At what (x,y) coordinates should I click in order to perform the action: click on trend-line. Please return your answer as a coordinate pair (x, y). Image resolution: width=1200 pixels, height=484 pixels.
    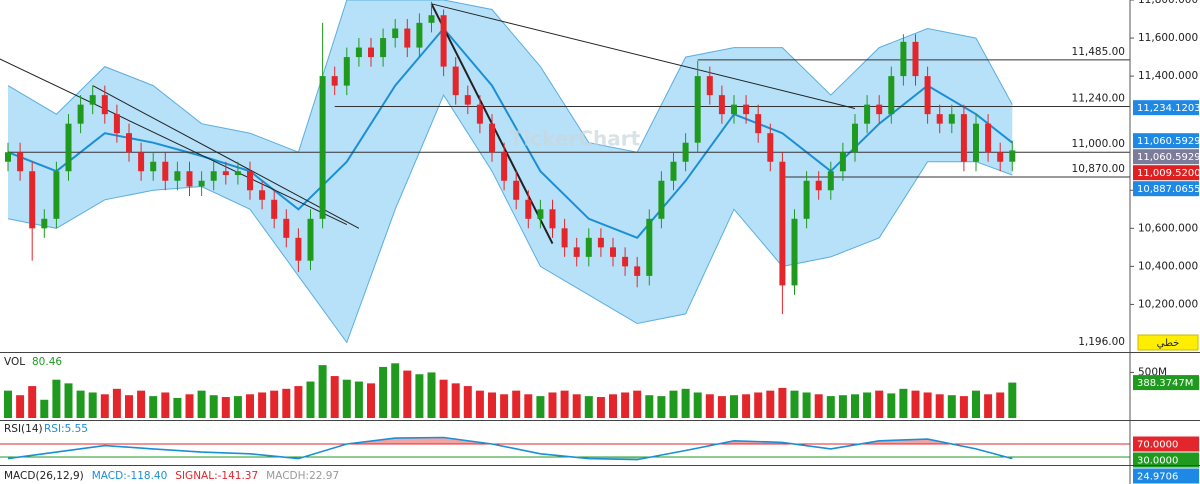
    Looking at the image, I should click on (226, 157).